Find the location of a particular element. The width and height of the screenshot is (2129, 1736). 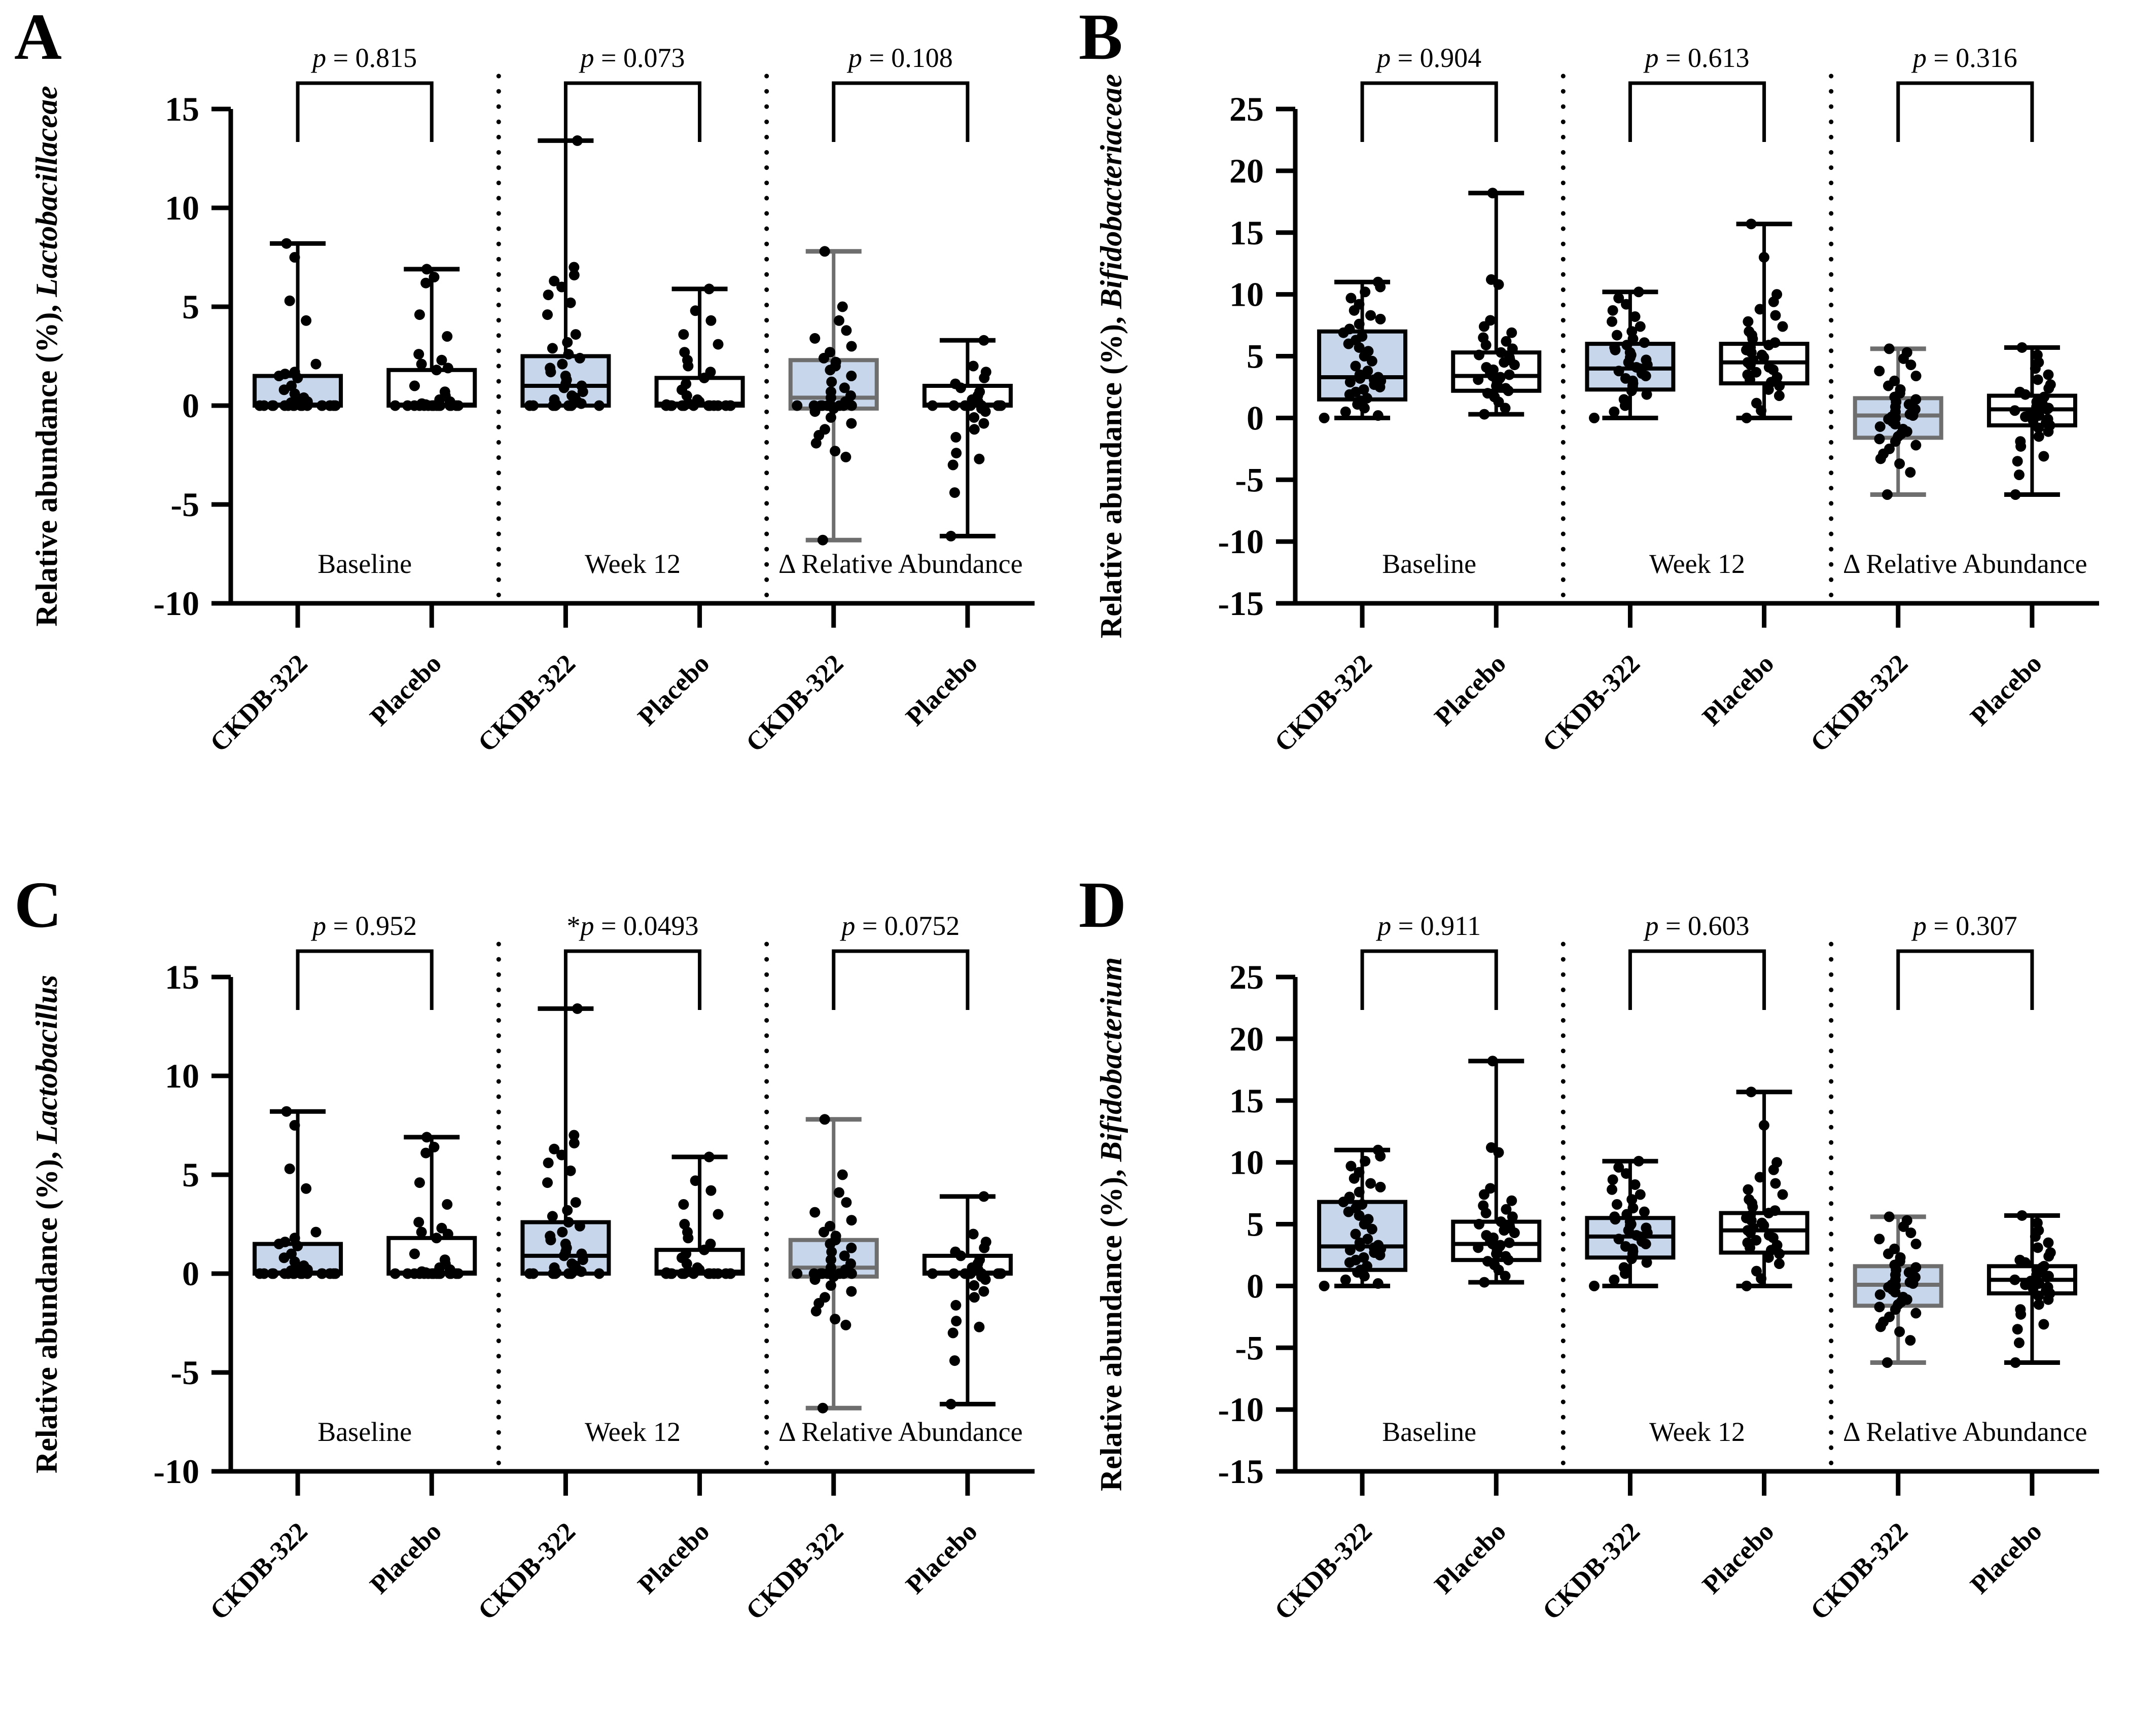

y-tick-label: 20 is located at coordinates (1247, 1039).